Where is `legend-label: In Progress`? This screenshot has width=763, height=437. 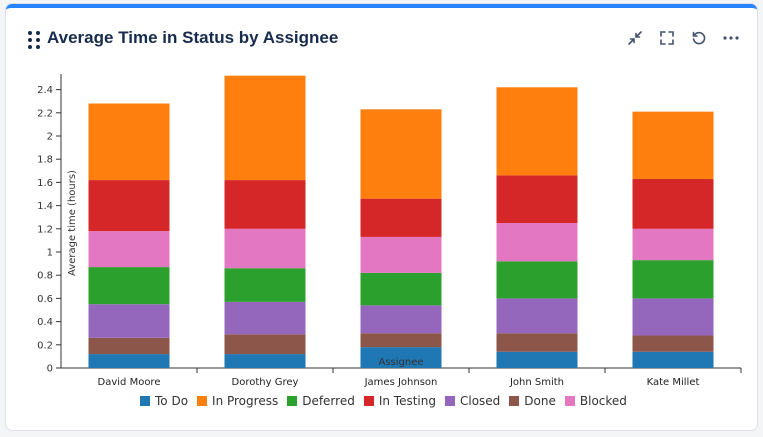
legend-label: In Progress is located at coordinates (245, 401).